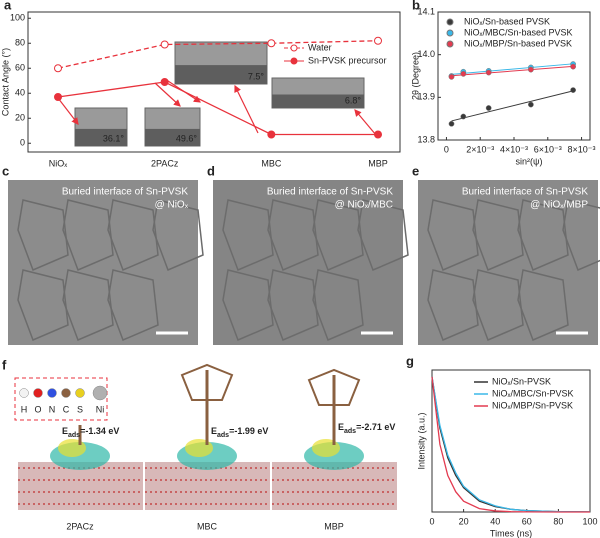 This screenshot has height=538, width=600. I want to click on x-tick-label: MBP, so click(378, 163).